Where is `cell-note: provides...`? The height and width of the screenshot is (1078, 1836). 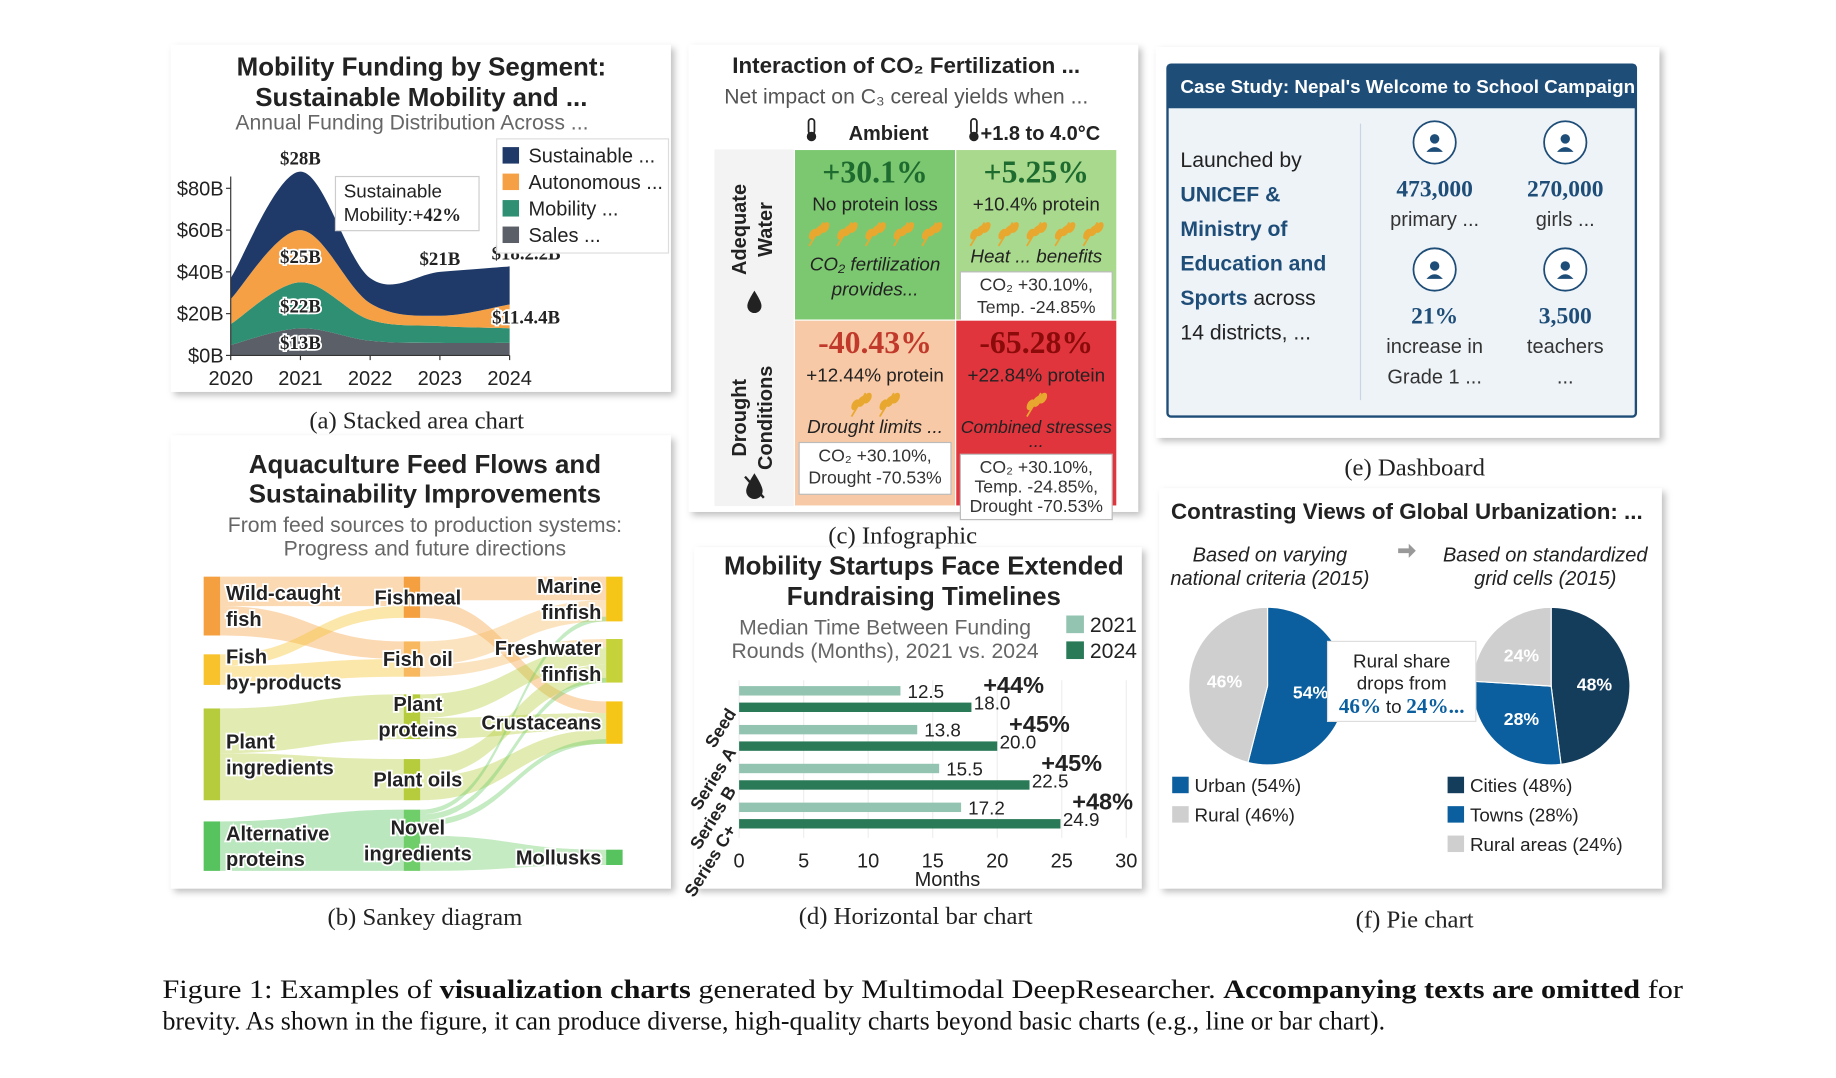 cell-note: provides... is located at coordinates (875, 288).